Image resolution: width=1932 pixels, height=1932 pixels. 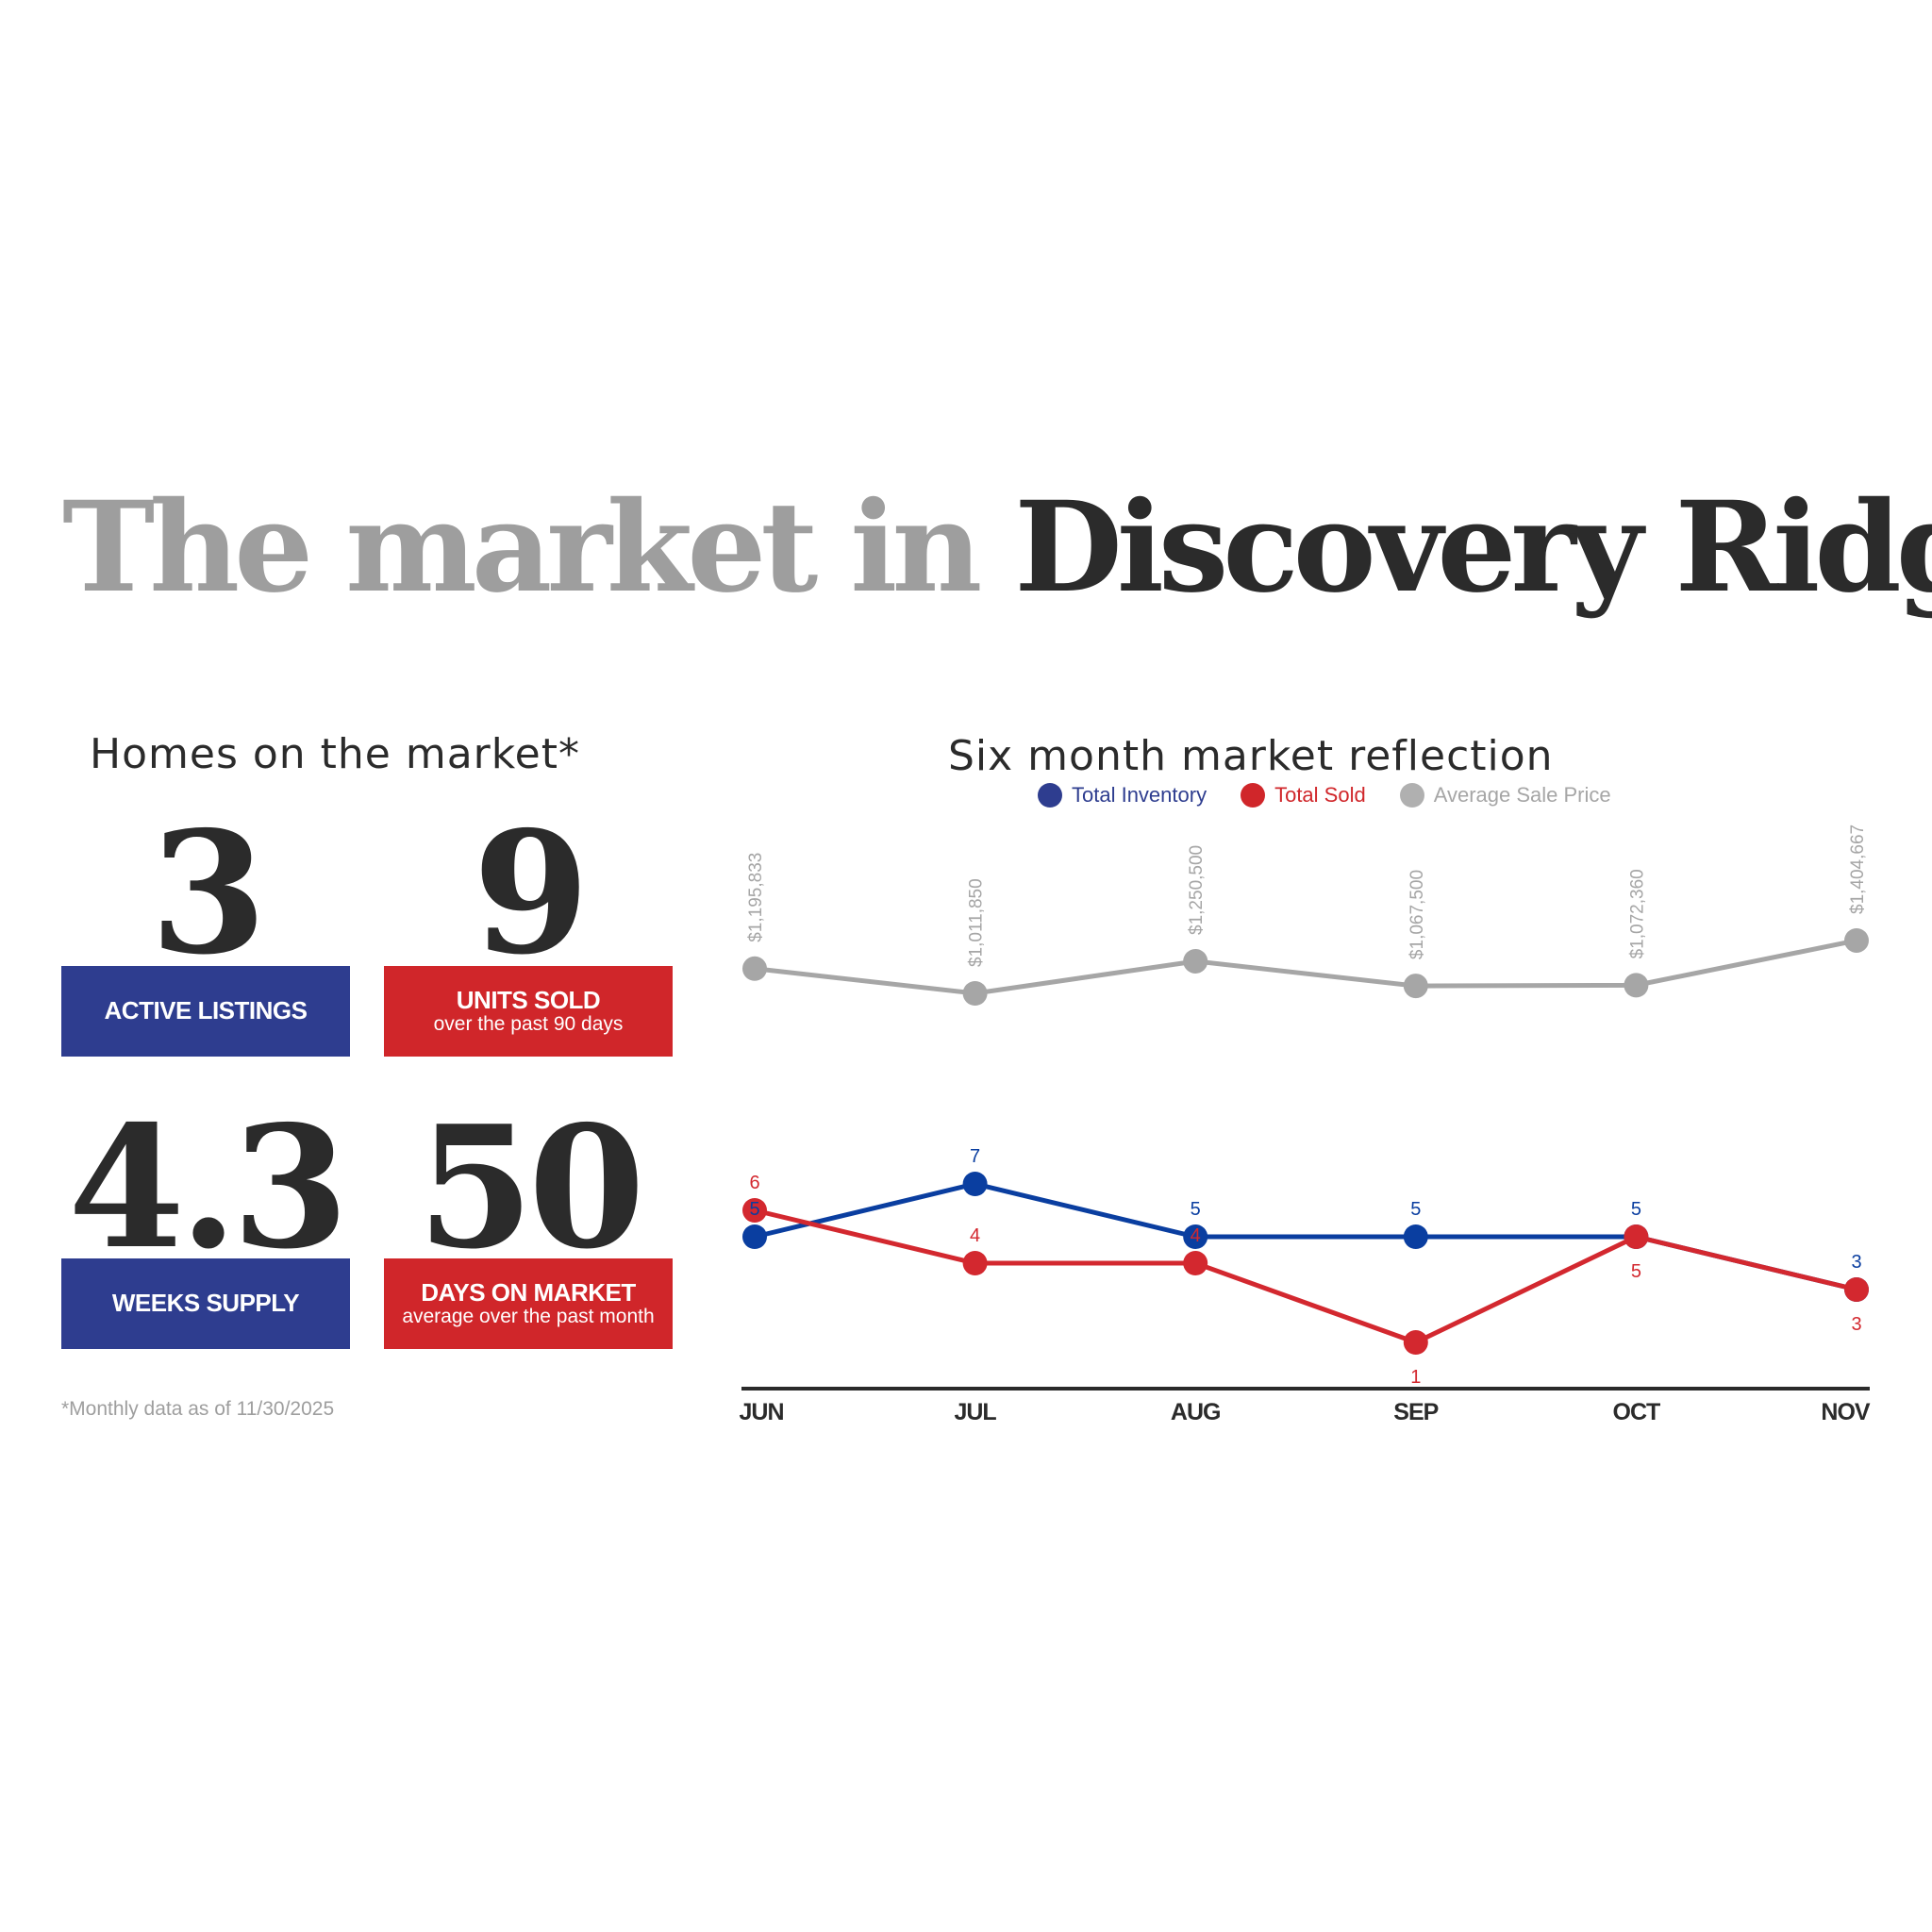 What do you see at coordinates (528, 1001) in the screenshot?
I see `stat-label: UNITS SOLD` at bounding box center [528, 1001].